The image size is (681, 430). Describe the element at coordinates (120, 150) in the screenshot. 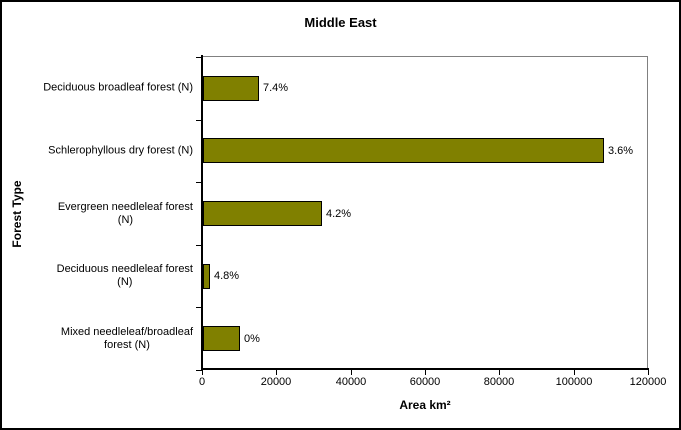

I see `category-label: Schlerophyllous dry forest (N)` at that location.